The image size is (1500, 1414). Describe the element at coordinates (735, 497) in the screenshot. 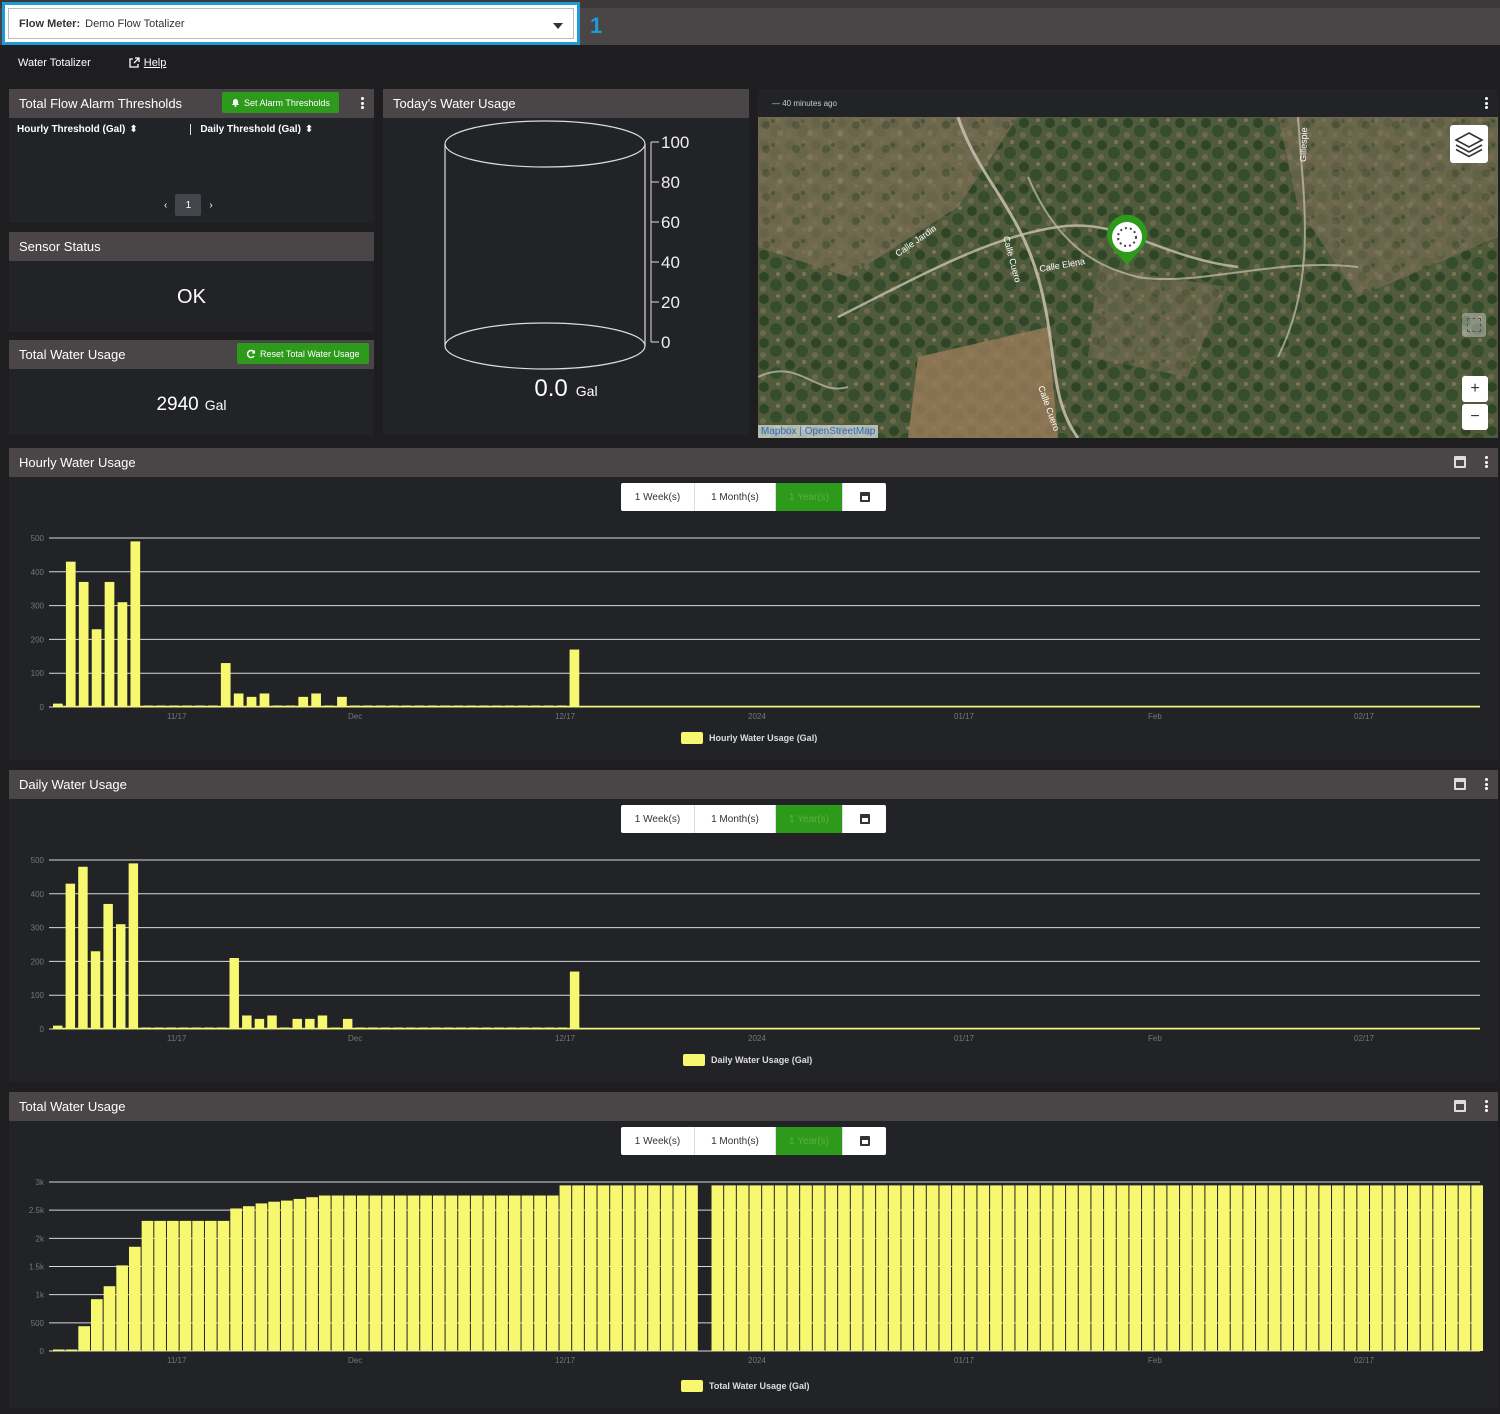

I see `range-1-month-button: 1 Month(s)` at that location.